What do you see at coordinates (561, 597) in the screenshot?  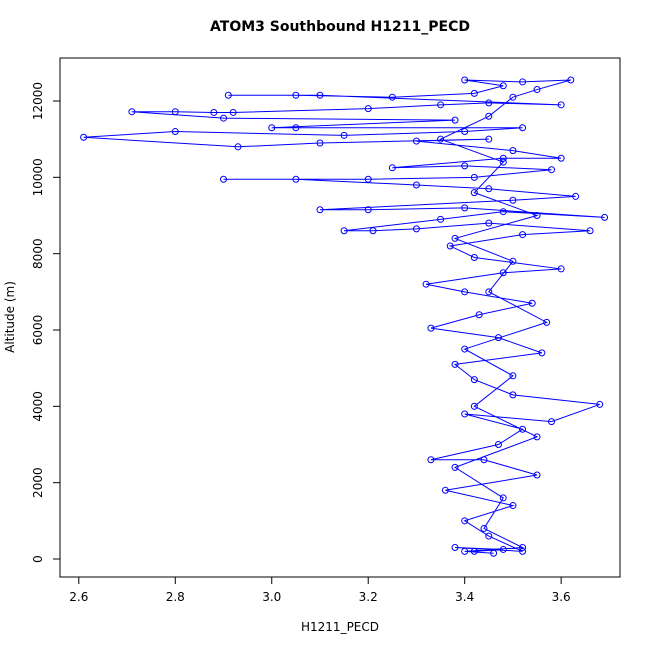 I see `x-tick-label: 3.6` at bounding box center [561, 597].